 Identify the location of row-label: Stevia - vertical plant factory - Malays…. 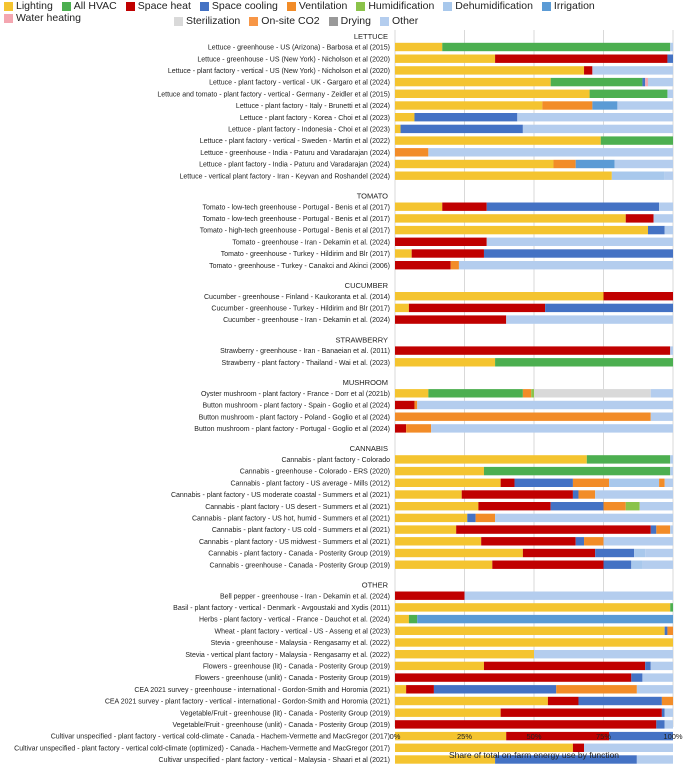
(287, 655).